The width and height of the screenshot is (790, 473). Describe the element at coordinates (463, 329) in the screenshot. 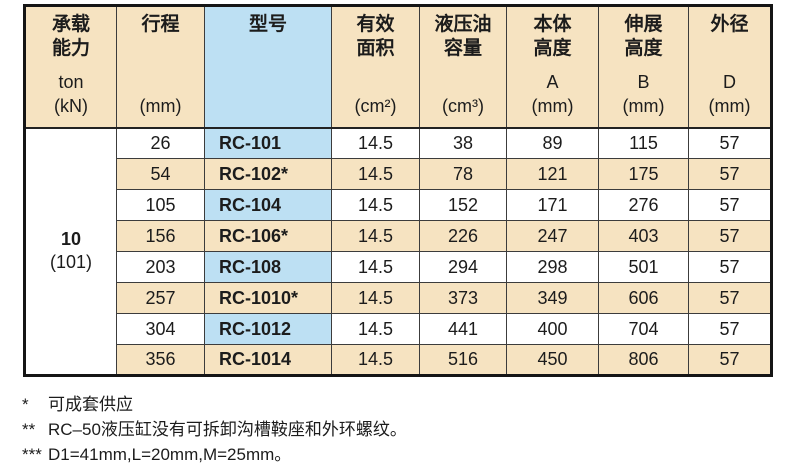

I see `cell-oil: 441` at that location.